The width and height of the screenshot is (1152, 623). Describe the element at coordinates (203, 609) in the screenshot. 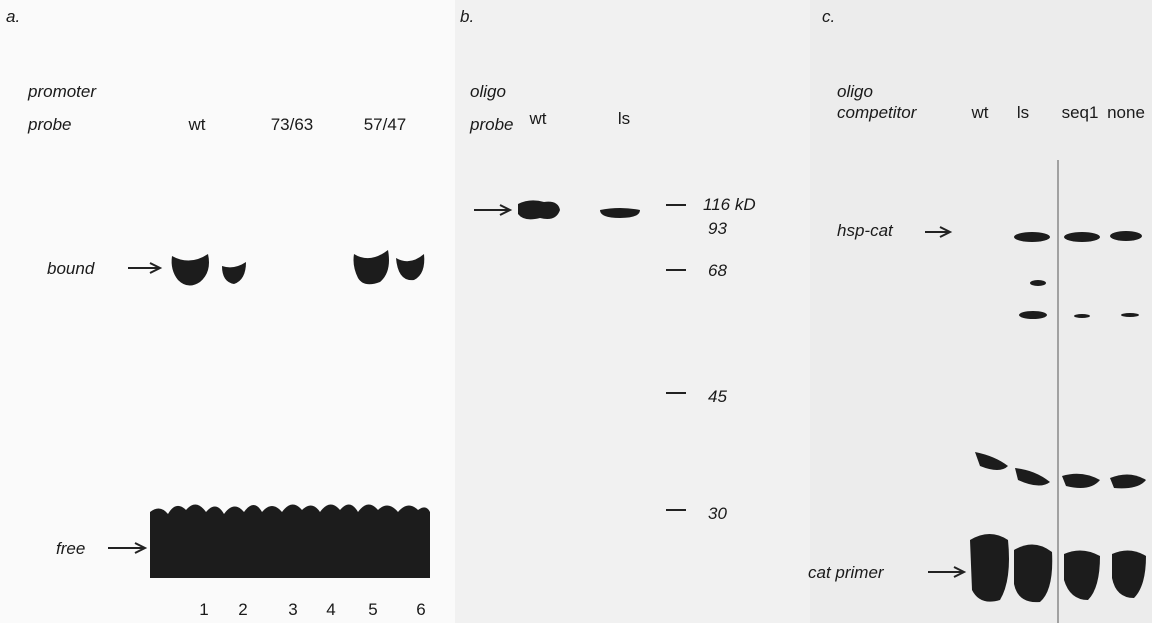

I see `lane-number: 1` at that location.